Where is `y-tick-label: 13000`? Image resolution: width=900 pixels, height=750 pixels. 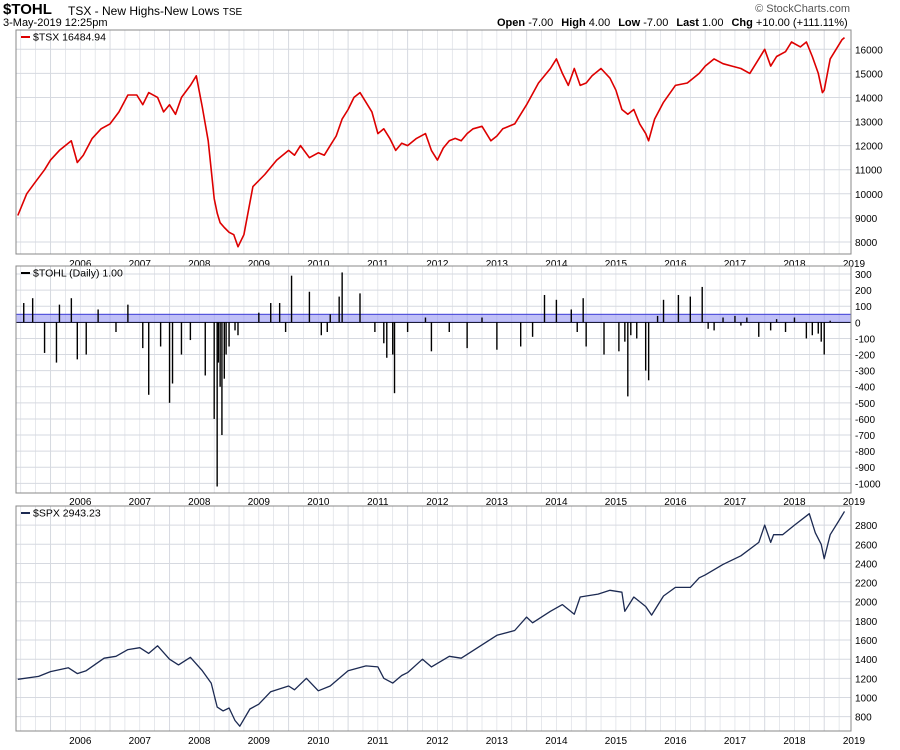
y-tick-label: 13000 is located at coordinates (869, 123).